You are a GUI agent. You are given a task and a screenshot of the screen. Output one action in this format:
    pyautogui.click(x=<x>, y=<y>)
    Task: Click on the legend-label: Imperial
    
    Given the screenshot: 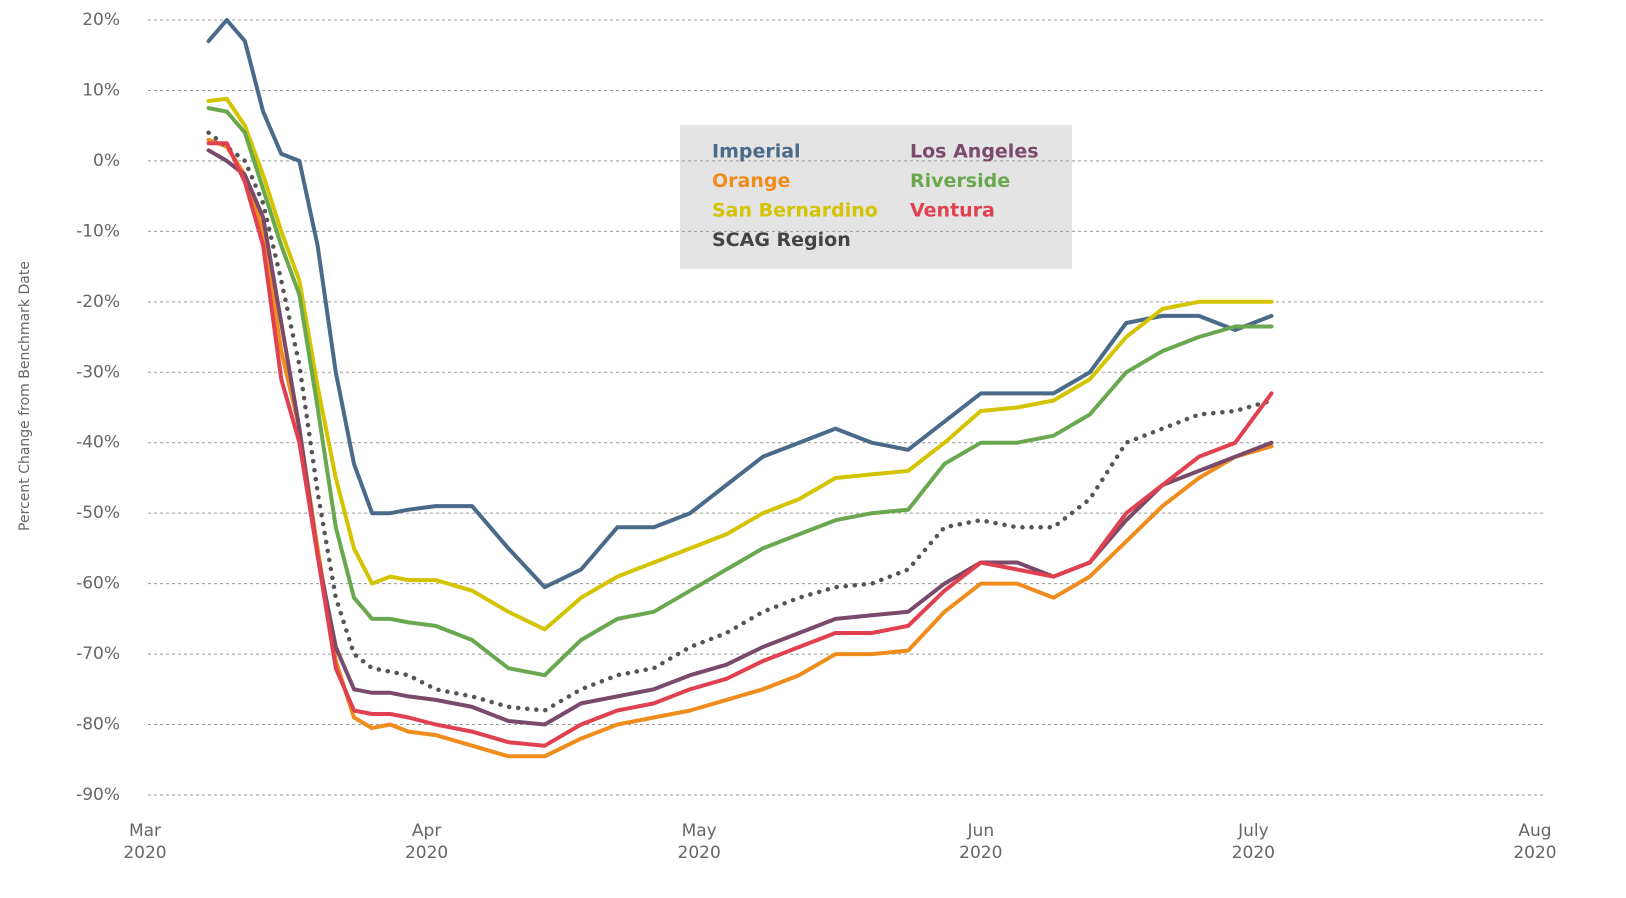 What is the action you would take?
    pyautogui.click(x=756, y=152)
    